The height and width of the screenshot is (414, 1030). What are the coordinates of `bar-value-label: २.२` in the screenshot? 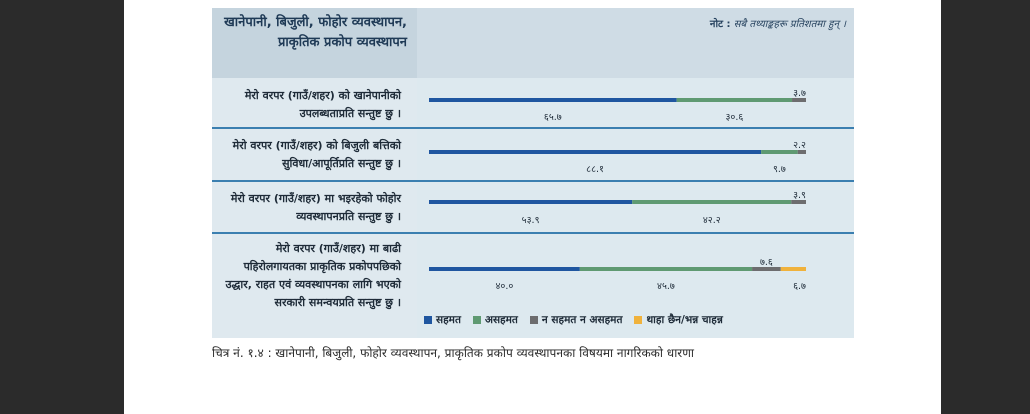 It's located at (799, 145).